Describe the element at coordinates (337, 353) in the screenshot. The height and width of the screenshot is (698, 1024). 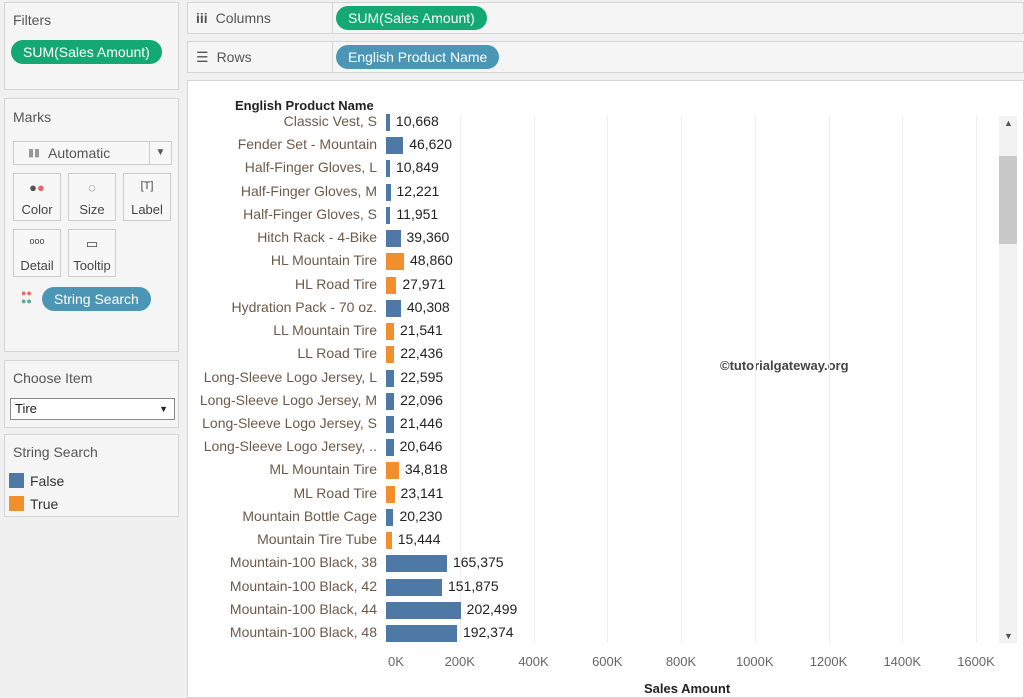
I see `row-label: LL Road Tire` at that location.